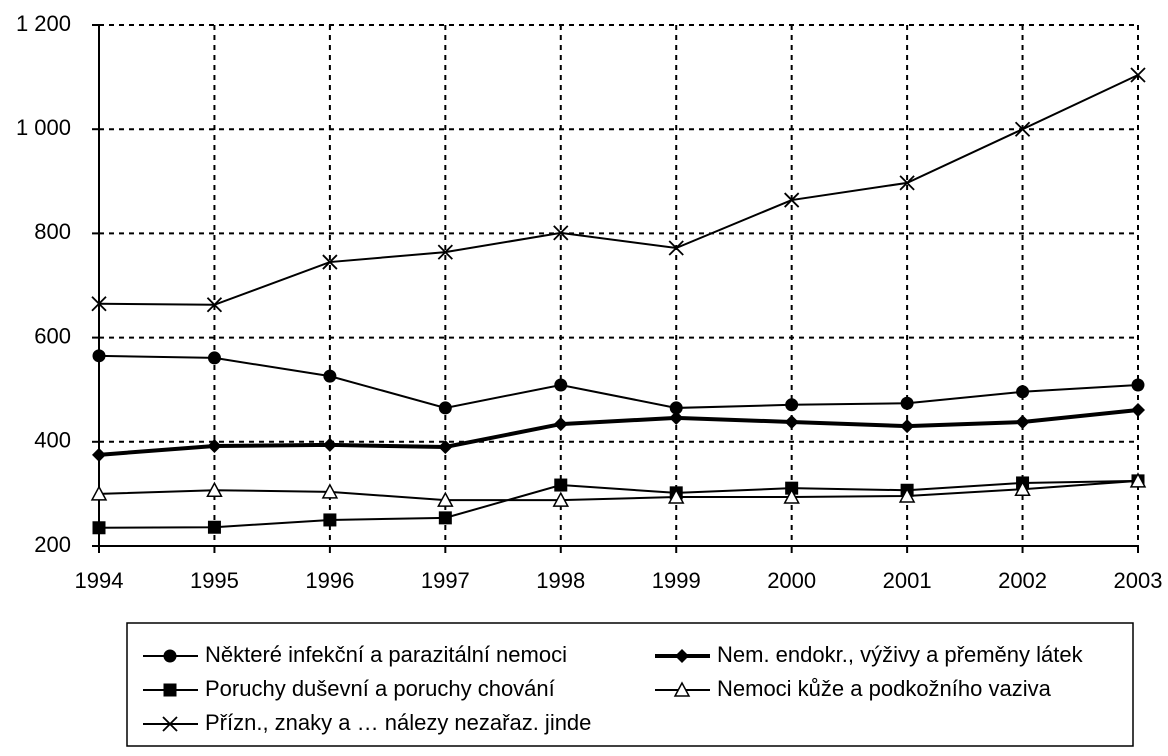  What do you see at coordinates (560, 580) in the screenshot?
I see `x-tick-label: 1998` at bounding box center [560, 580].